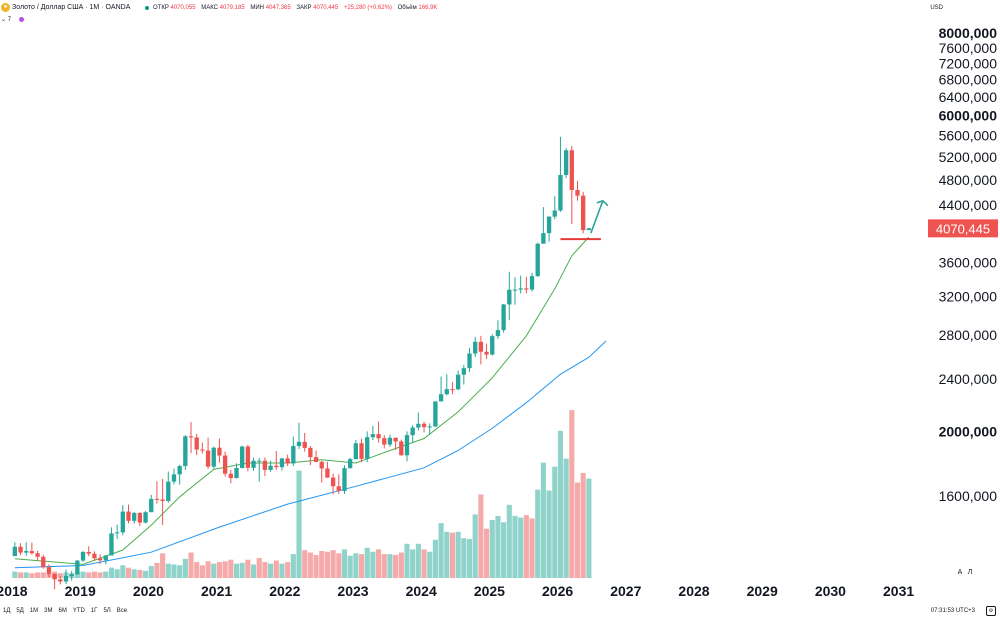 Image resolution: width=1000 pixels, height=618 pixels. What do you see at coordinates (968, 136) in the screenshot?
I see `y-tick-label: 5600,000` at bounding box center [968, 136].